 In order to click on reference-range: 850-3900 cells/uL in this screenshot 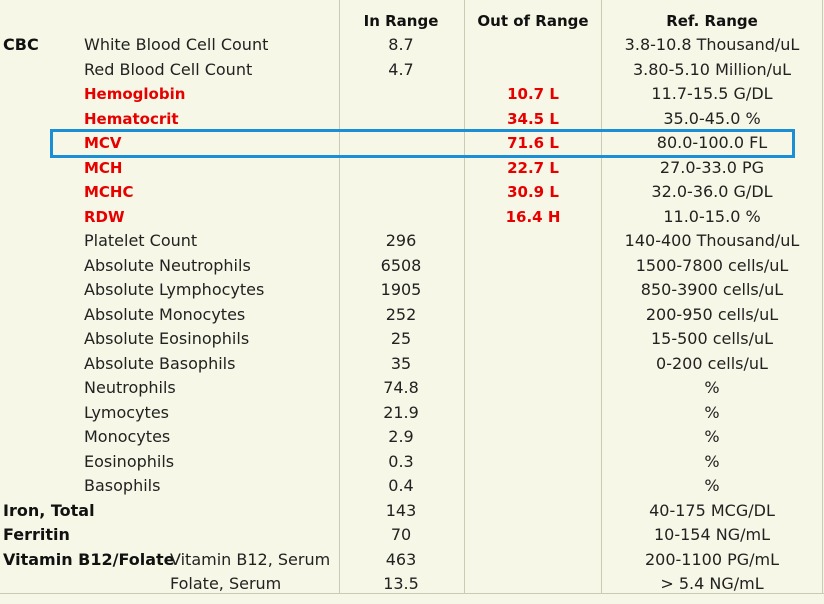, I will do `click(712, 289)`.